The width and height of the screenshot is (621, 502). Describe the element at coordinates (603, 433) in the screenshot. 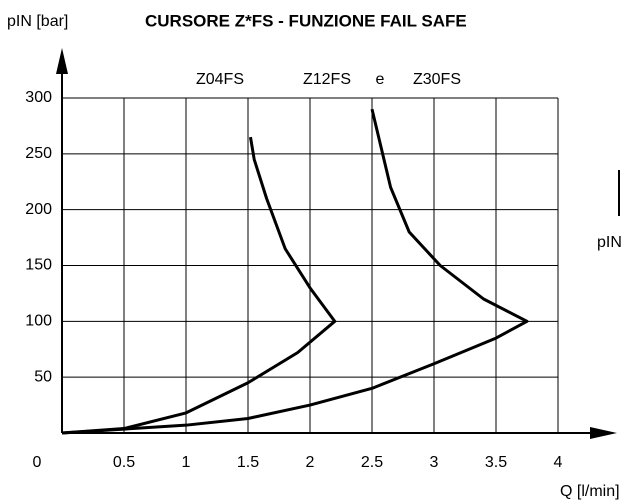

I see `x-axis-arrow` at that location.